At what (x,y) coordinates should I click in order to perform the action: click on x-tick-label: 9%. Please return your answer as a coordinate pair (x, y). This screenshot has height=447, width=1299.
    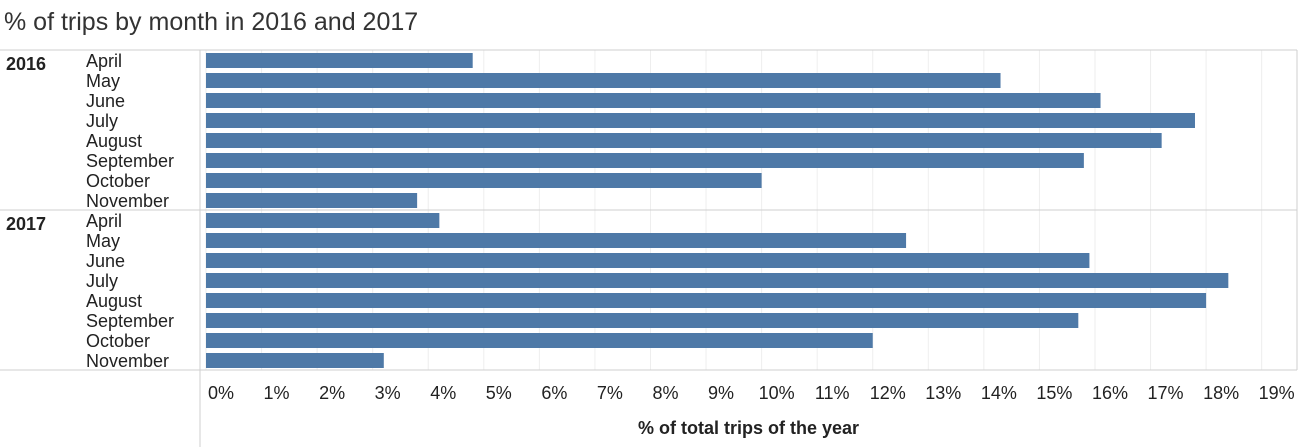
    Looking at the image, I should click on (721, 393).